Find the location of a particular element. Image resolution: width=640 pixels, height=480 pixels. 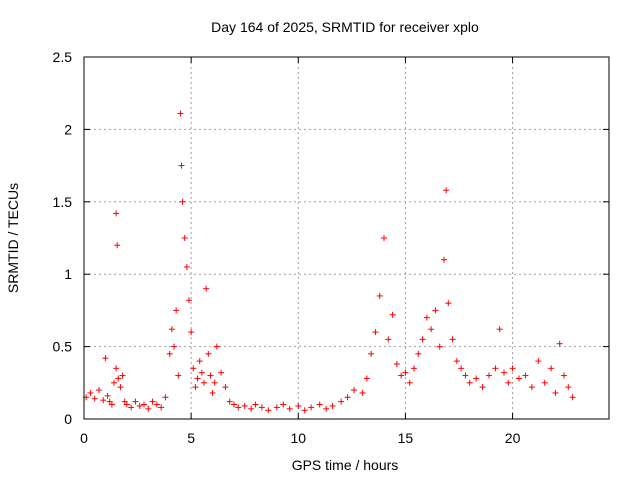

y-tick-label: 2 is located at coordinates (68, 129).